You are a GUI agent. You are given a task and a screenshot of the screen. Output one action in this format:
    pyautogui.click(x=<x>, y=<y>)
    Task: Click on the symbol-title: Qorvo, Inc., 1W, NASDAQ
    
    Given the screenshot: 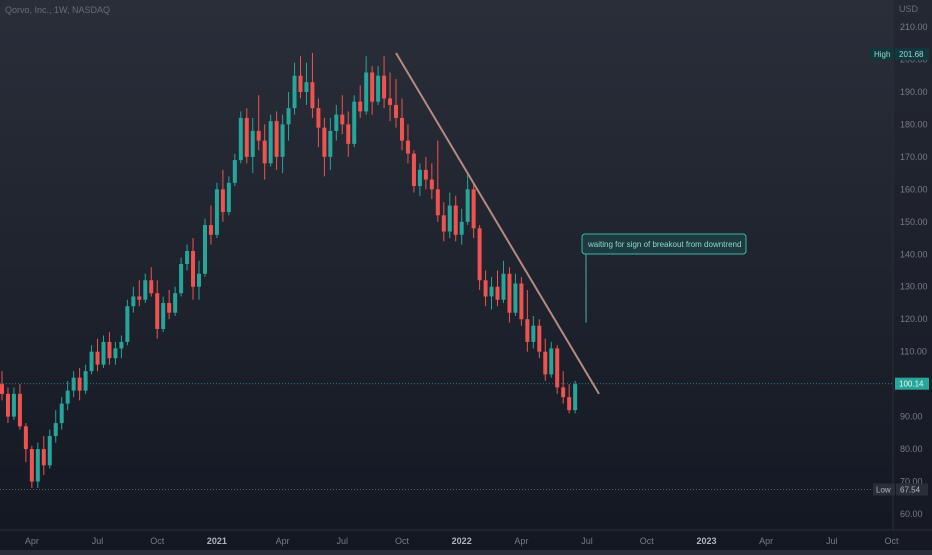 What is the action you would take?
    pyautogui.click(x=58, y=10)
    